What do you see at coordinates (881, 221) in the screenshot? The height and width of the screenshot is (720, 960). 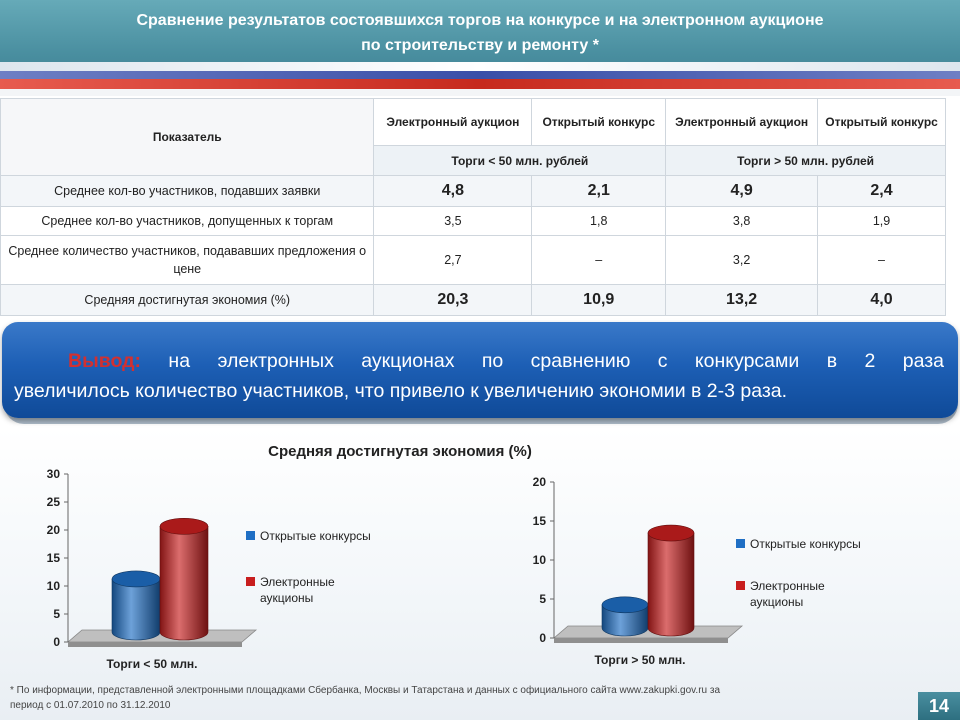 I see `table-cell: 1,9` at bounding box center [881, 221].